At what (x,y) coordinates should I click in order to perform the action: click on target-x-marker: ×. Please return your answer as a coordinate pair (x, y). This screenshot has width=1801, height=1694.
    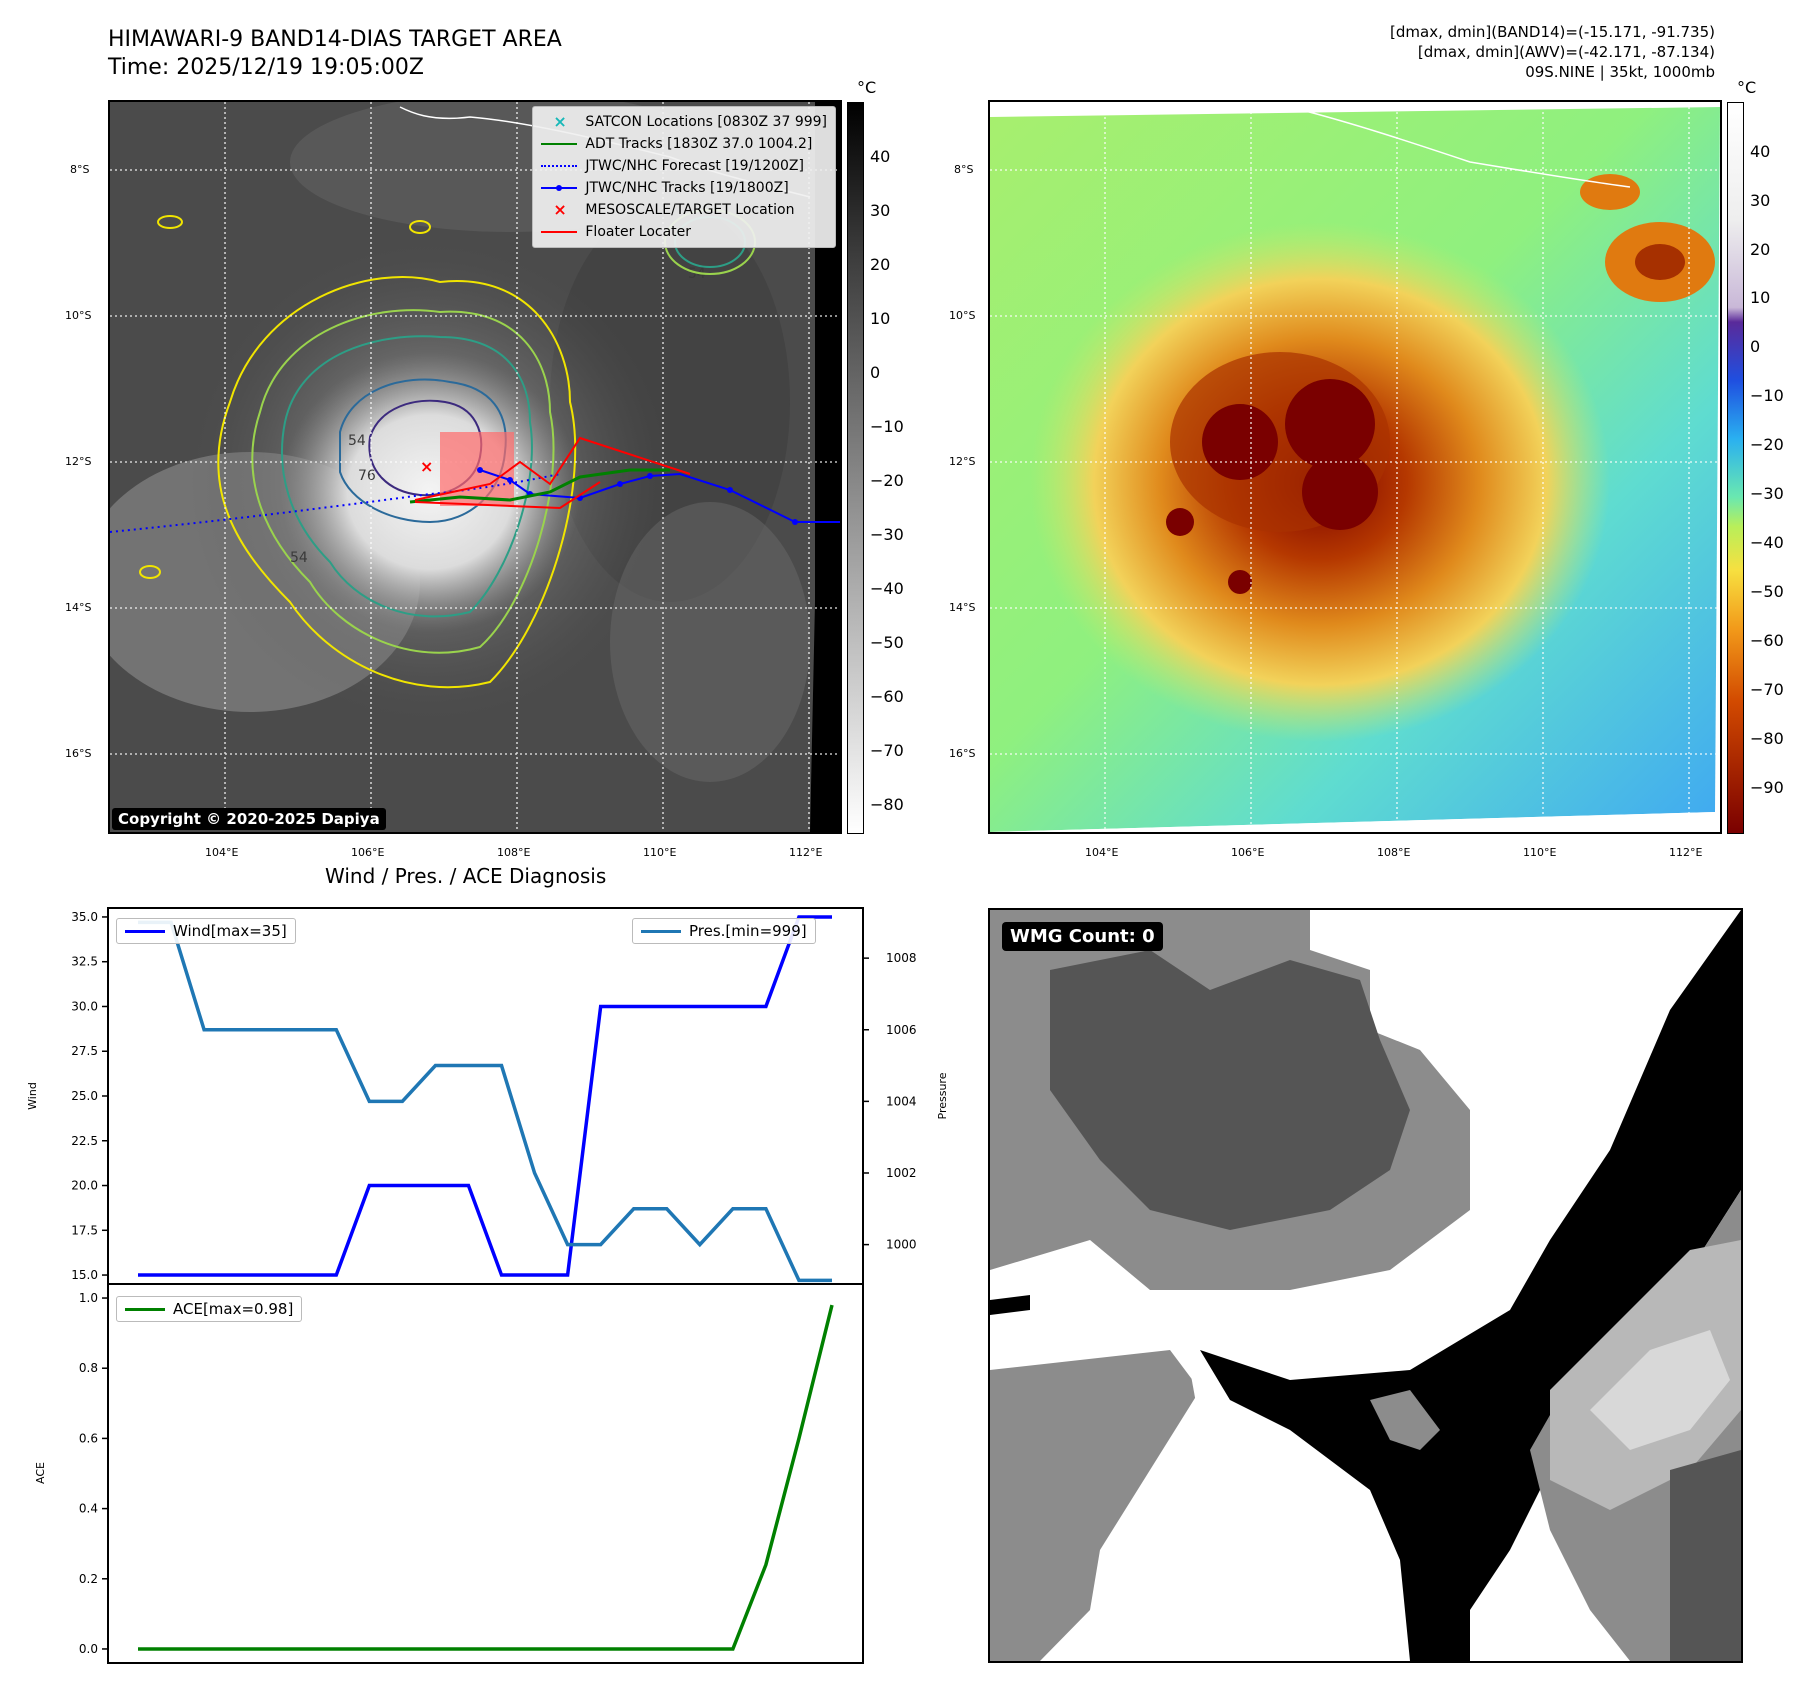
    Looking at the image, I should click on (426, 466).